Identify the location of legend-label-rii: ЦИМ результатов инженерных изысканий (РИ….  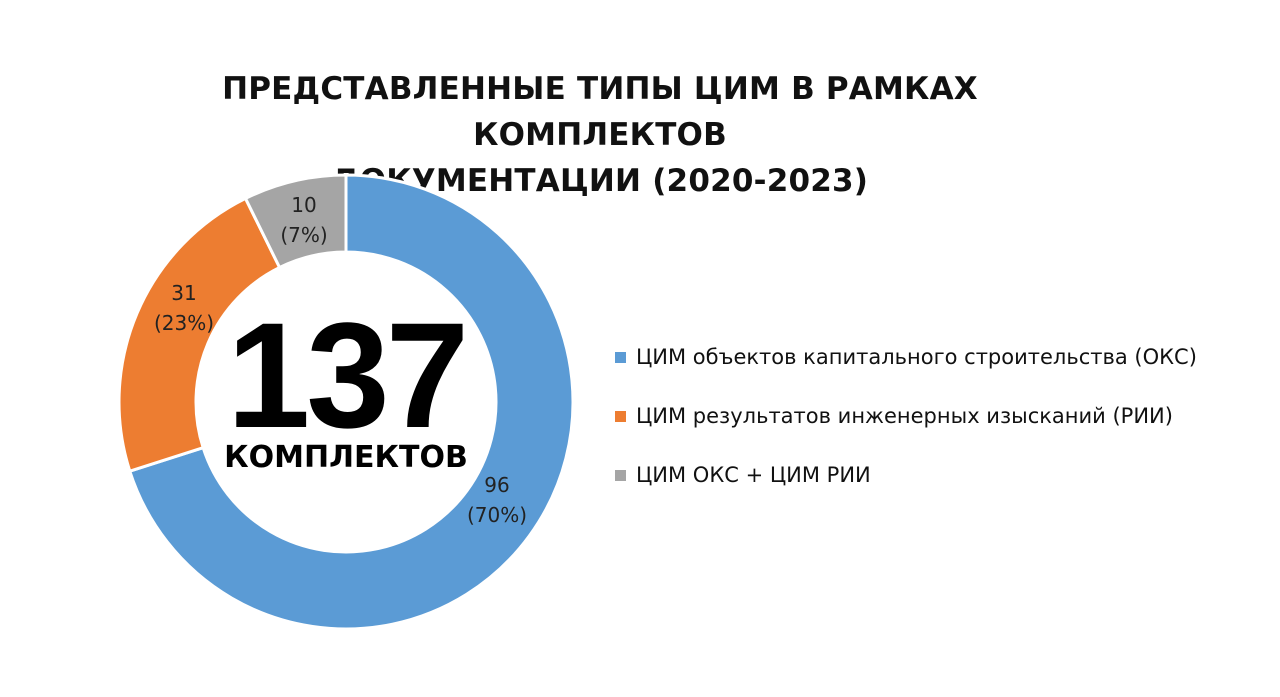
(904, 416).